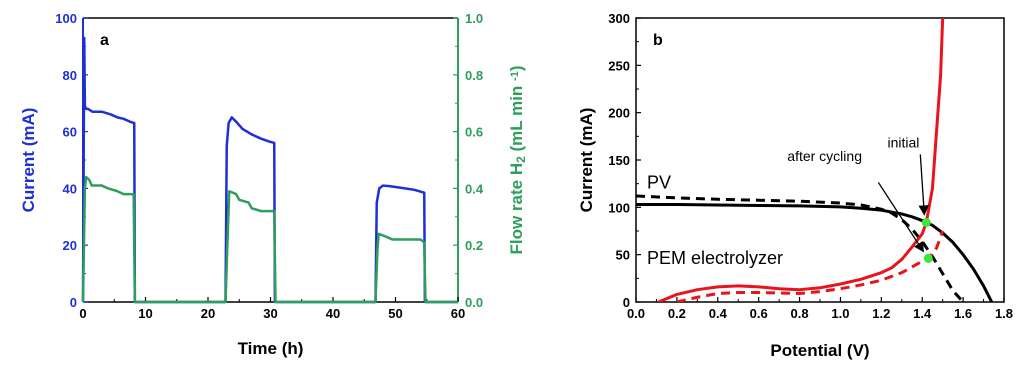 The width and height of the screenshot is (1018, 367). What do you see at coordinates (104, 40) in the screenshot?
I see `panel-a-letter: a` at bounding box center [104, 40].